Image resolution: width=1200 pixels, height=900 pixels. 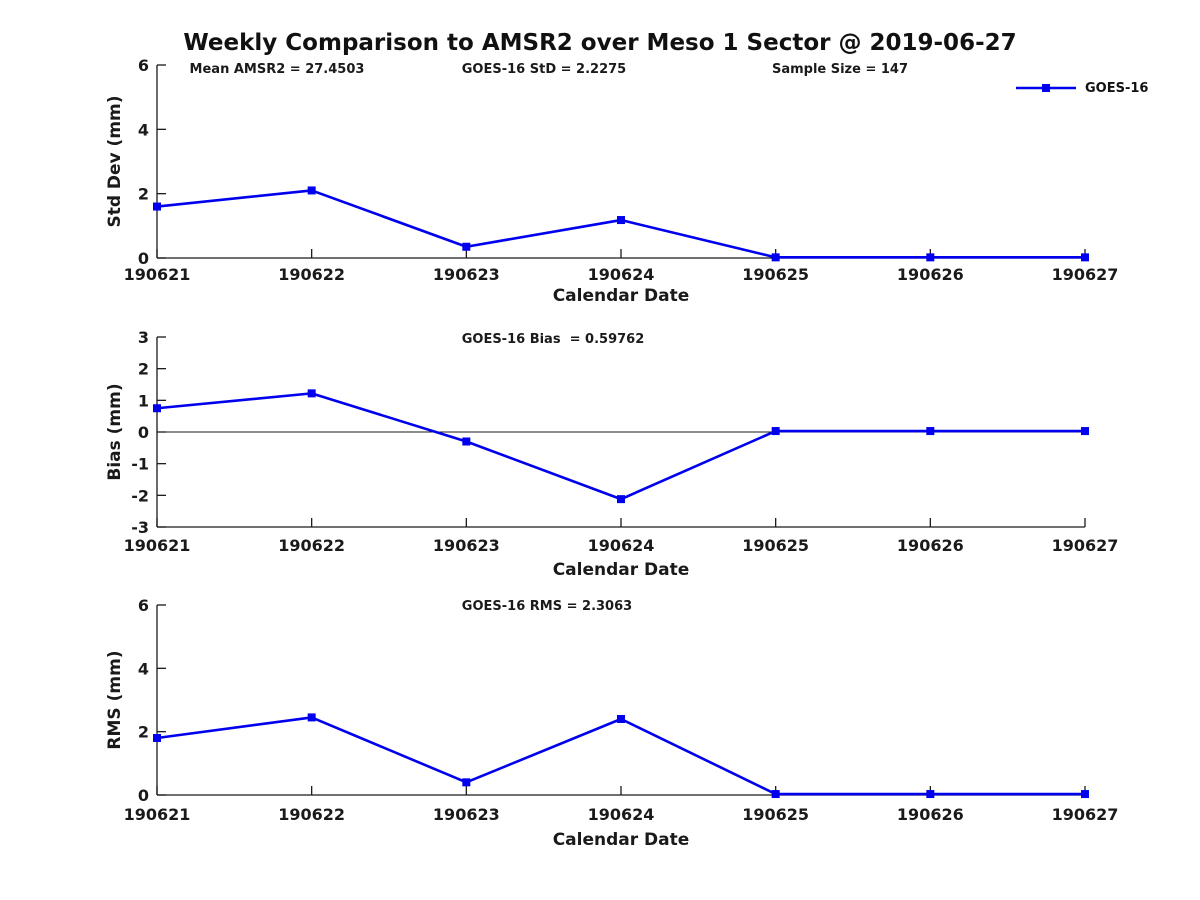 I want to click on annotation-text: Sample Size = 147, so click(x=840, y=69).